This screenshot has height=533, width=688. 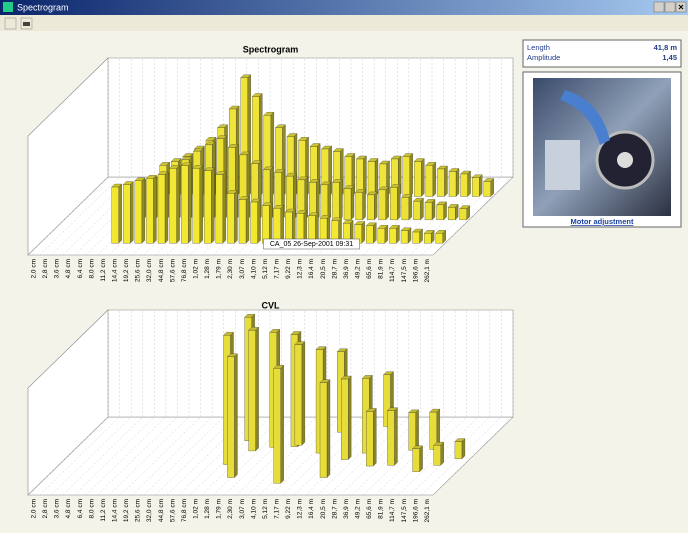 What do you see at coordinates (543, 57) in the screenshot?
I see `info-label: Amplitude` at bounding box center [543, 57].